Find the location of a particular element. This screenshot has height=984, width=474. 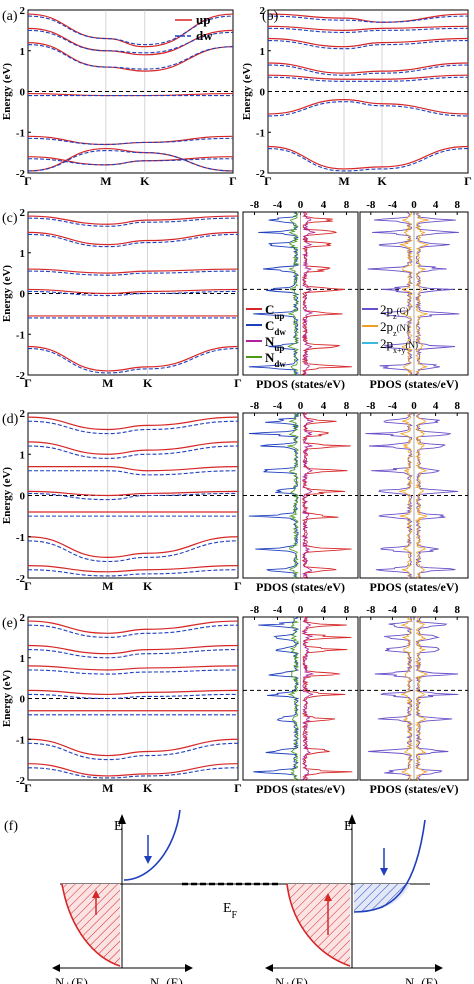

legend-subscript: z is located at coordinates (395, 316).